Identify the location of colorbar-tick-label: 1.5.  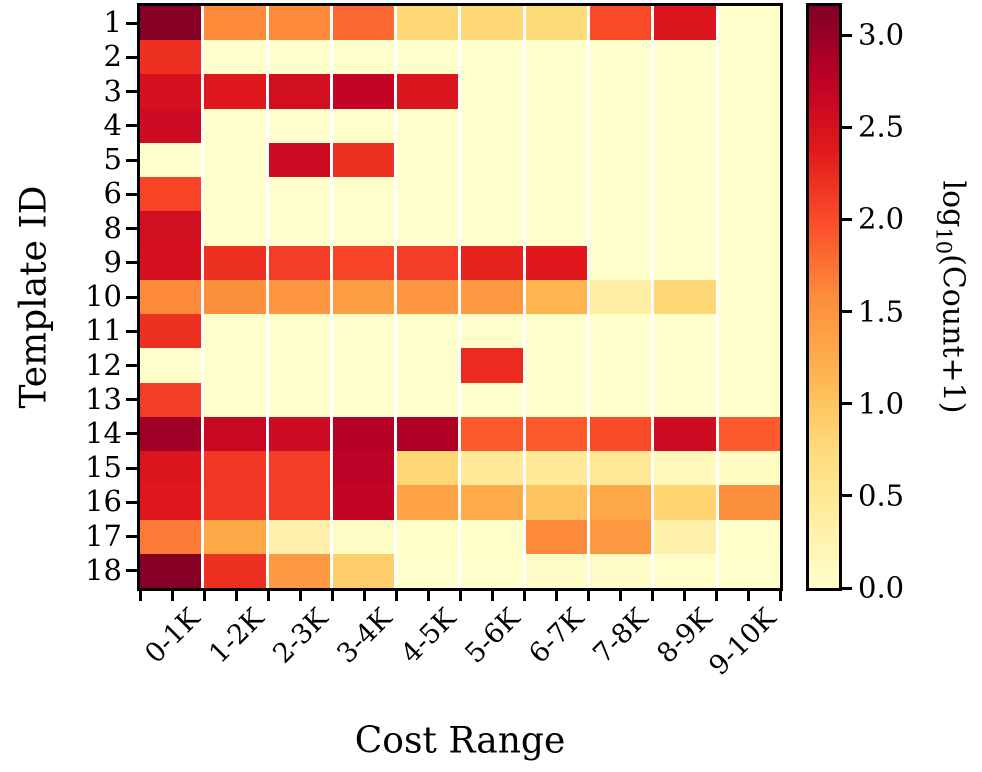
(881, 311).